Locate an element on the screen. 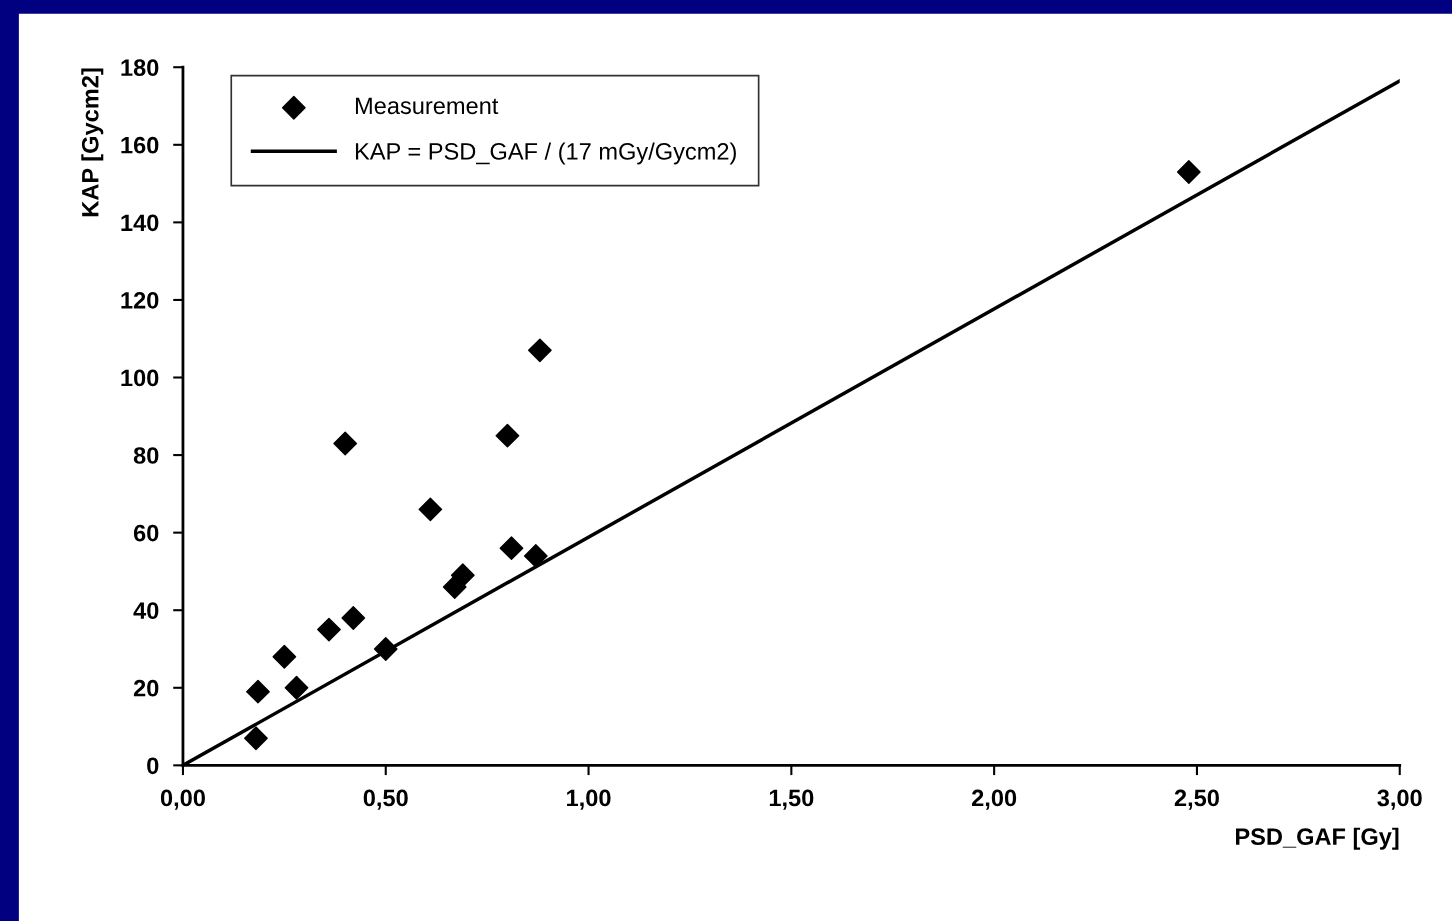 This screenshot has width=1452, height=921. legend-label: KAP = PSD_GAF / (17 mGy/Gycm2) is located at coordinates (545, 153).